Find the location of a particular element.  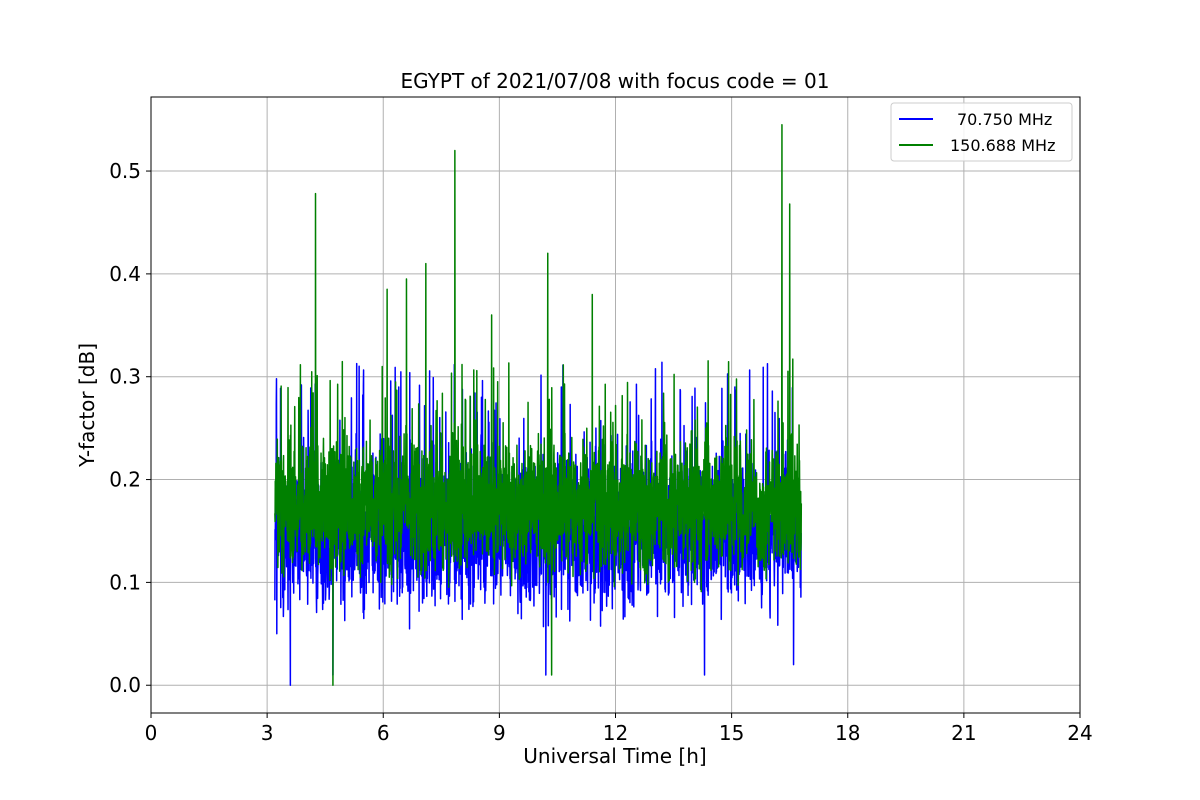

y-tick-label: 0.0 is located at coordinates (125, 685).